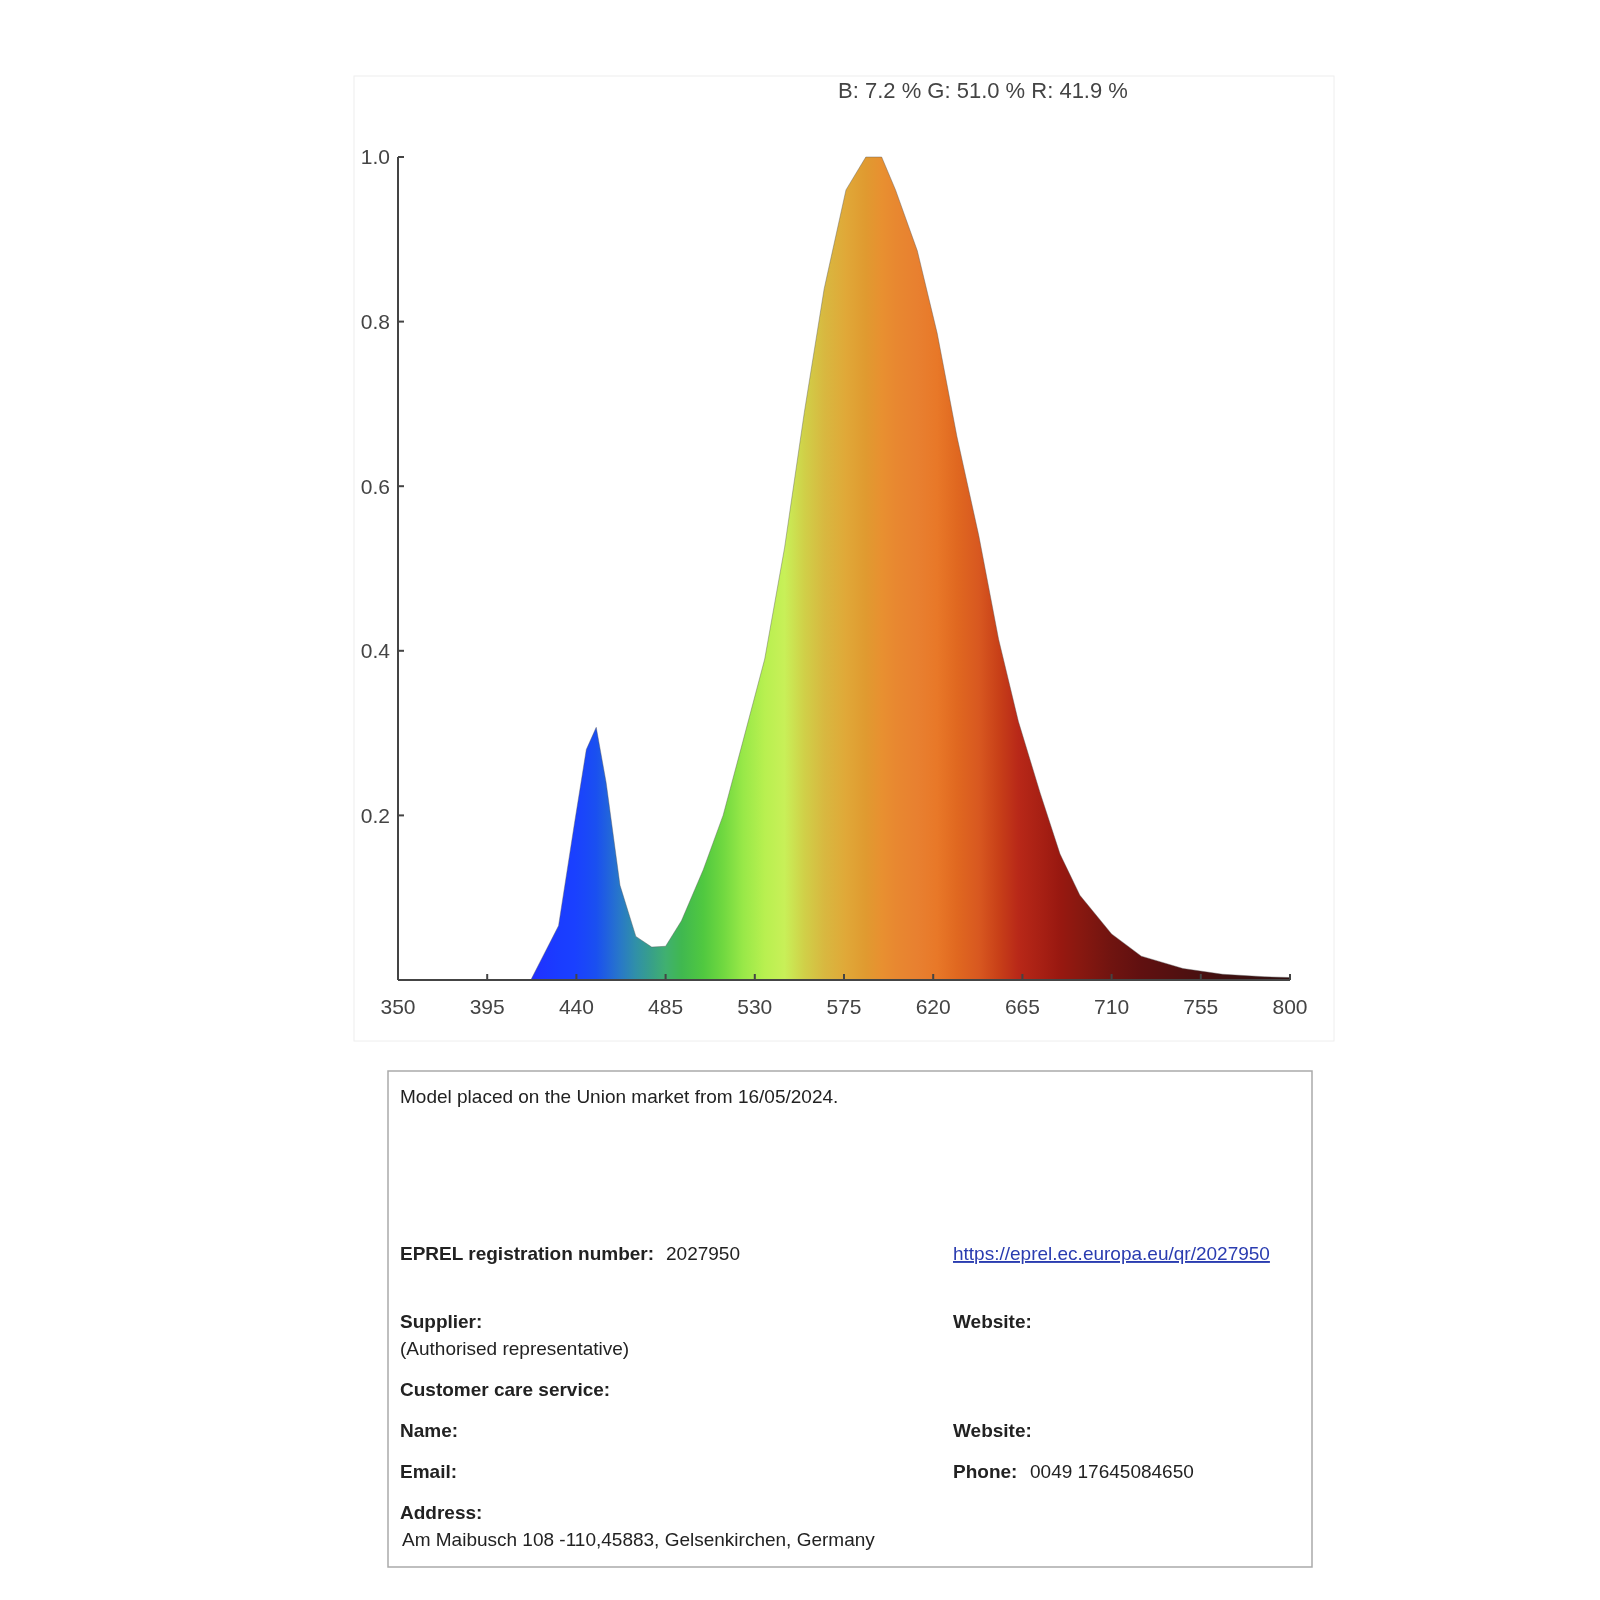 The width and height of the screenshot is (1600, 1600). What do you see at coordinates (375, 651) in the screenshot?
I see `y-tick-label: 0.4` at bounding box center [375, 651].